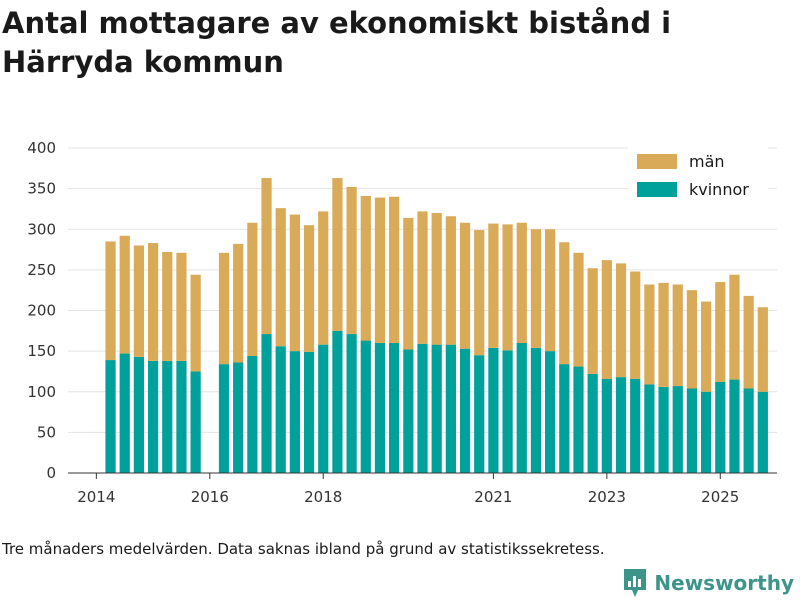 Image resolution: width=800 pixels, height=600 pixels. I want to click on bar-män-2023-Q2, so click(635, 325).